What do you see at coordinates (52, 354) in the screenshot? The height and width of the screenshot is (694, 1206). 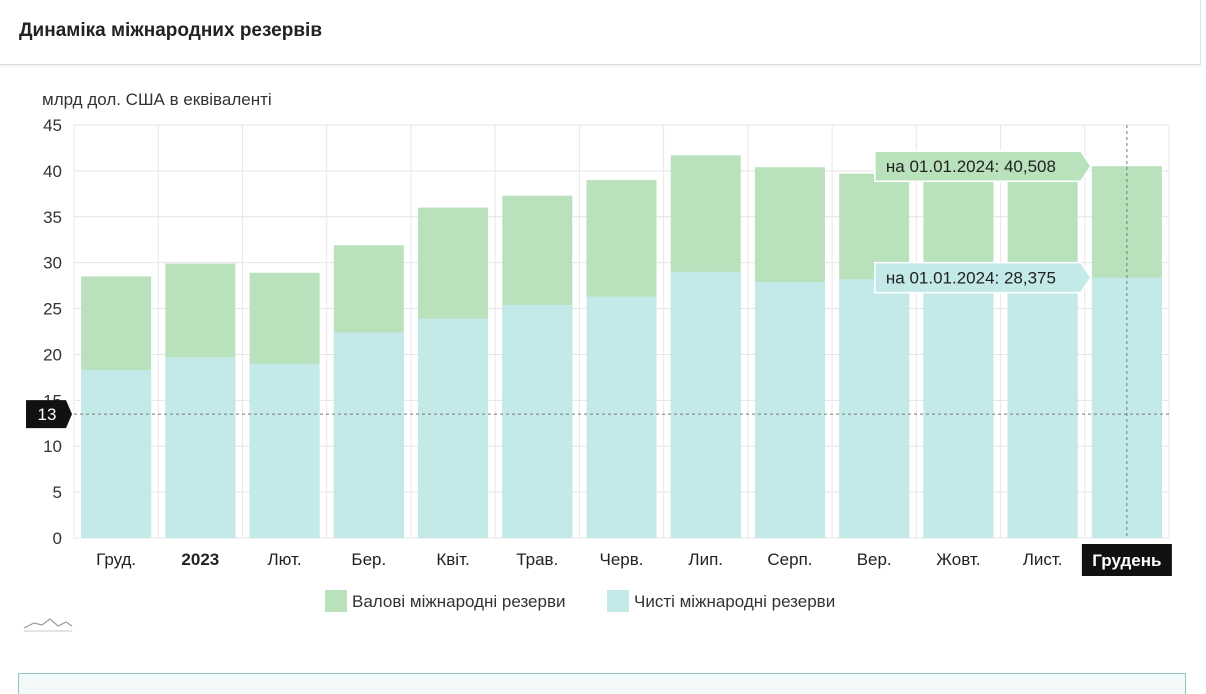 I see `y-tick-label: 20` at bounding box center [52, 354].